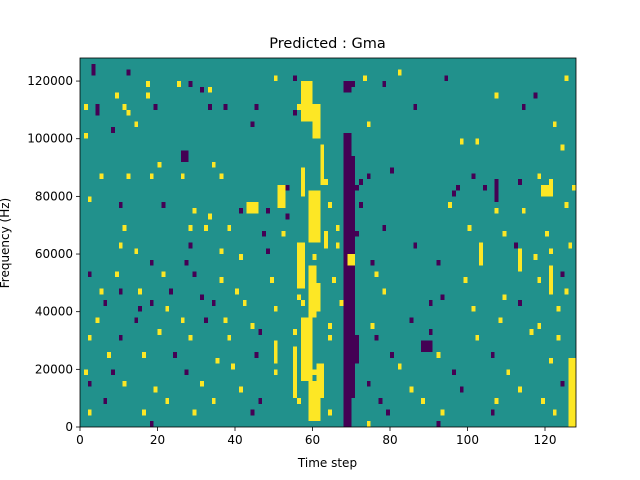  I want to click on y-tick-label: 20000, so click(54, 369).